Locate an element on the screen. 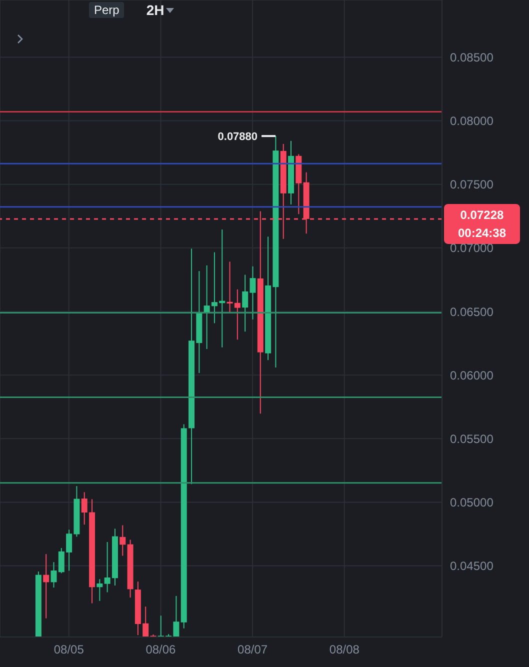  annotation: 0.07880 is located at coordinates (238, 137).